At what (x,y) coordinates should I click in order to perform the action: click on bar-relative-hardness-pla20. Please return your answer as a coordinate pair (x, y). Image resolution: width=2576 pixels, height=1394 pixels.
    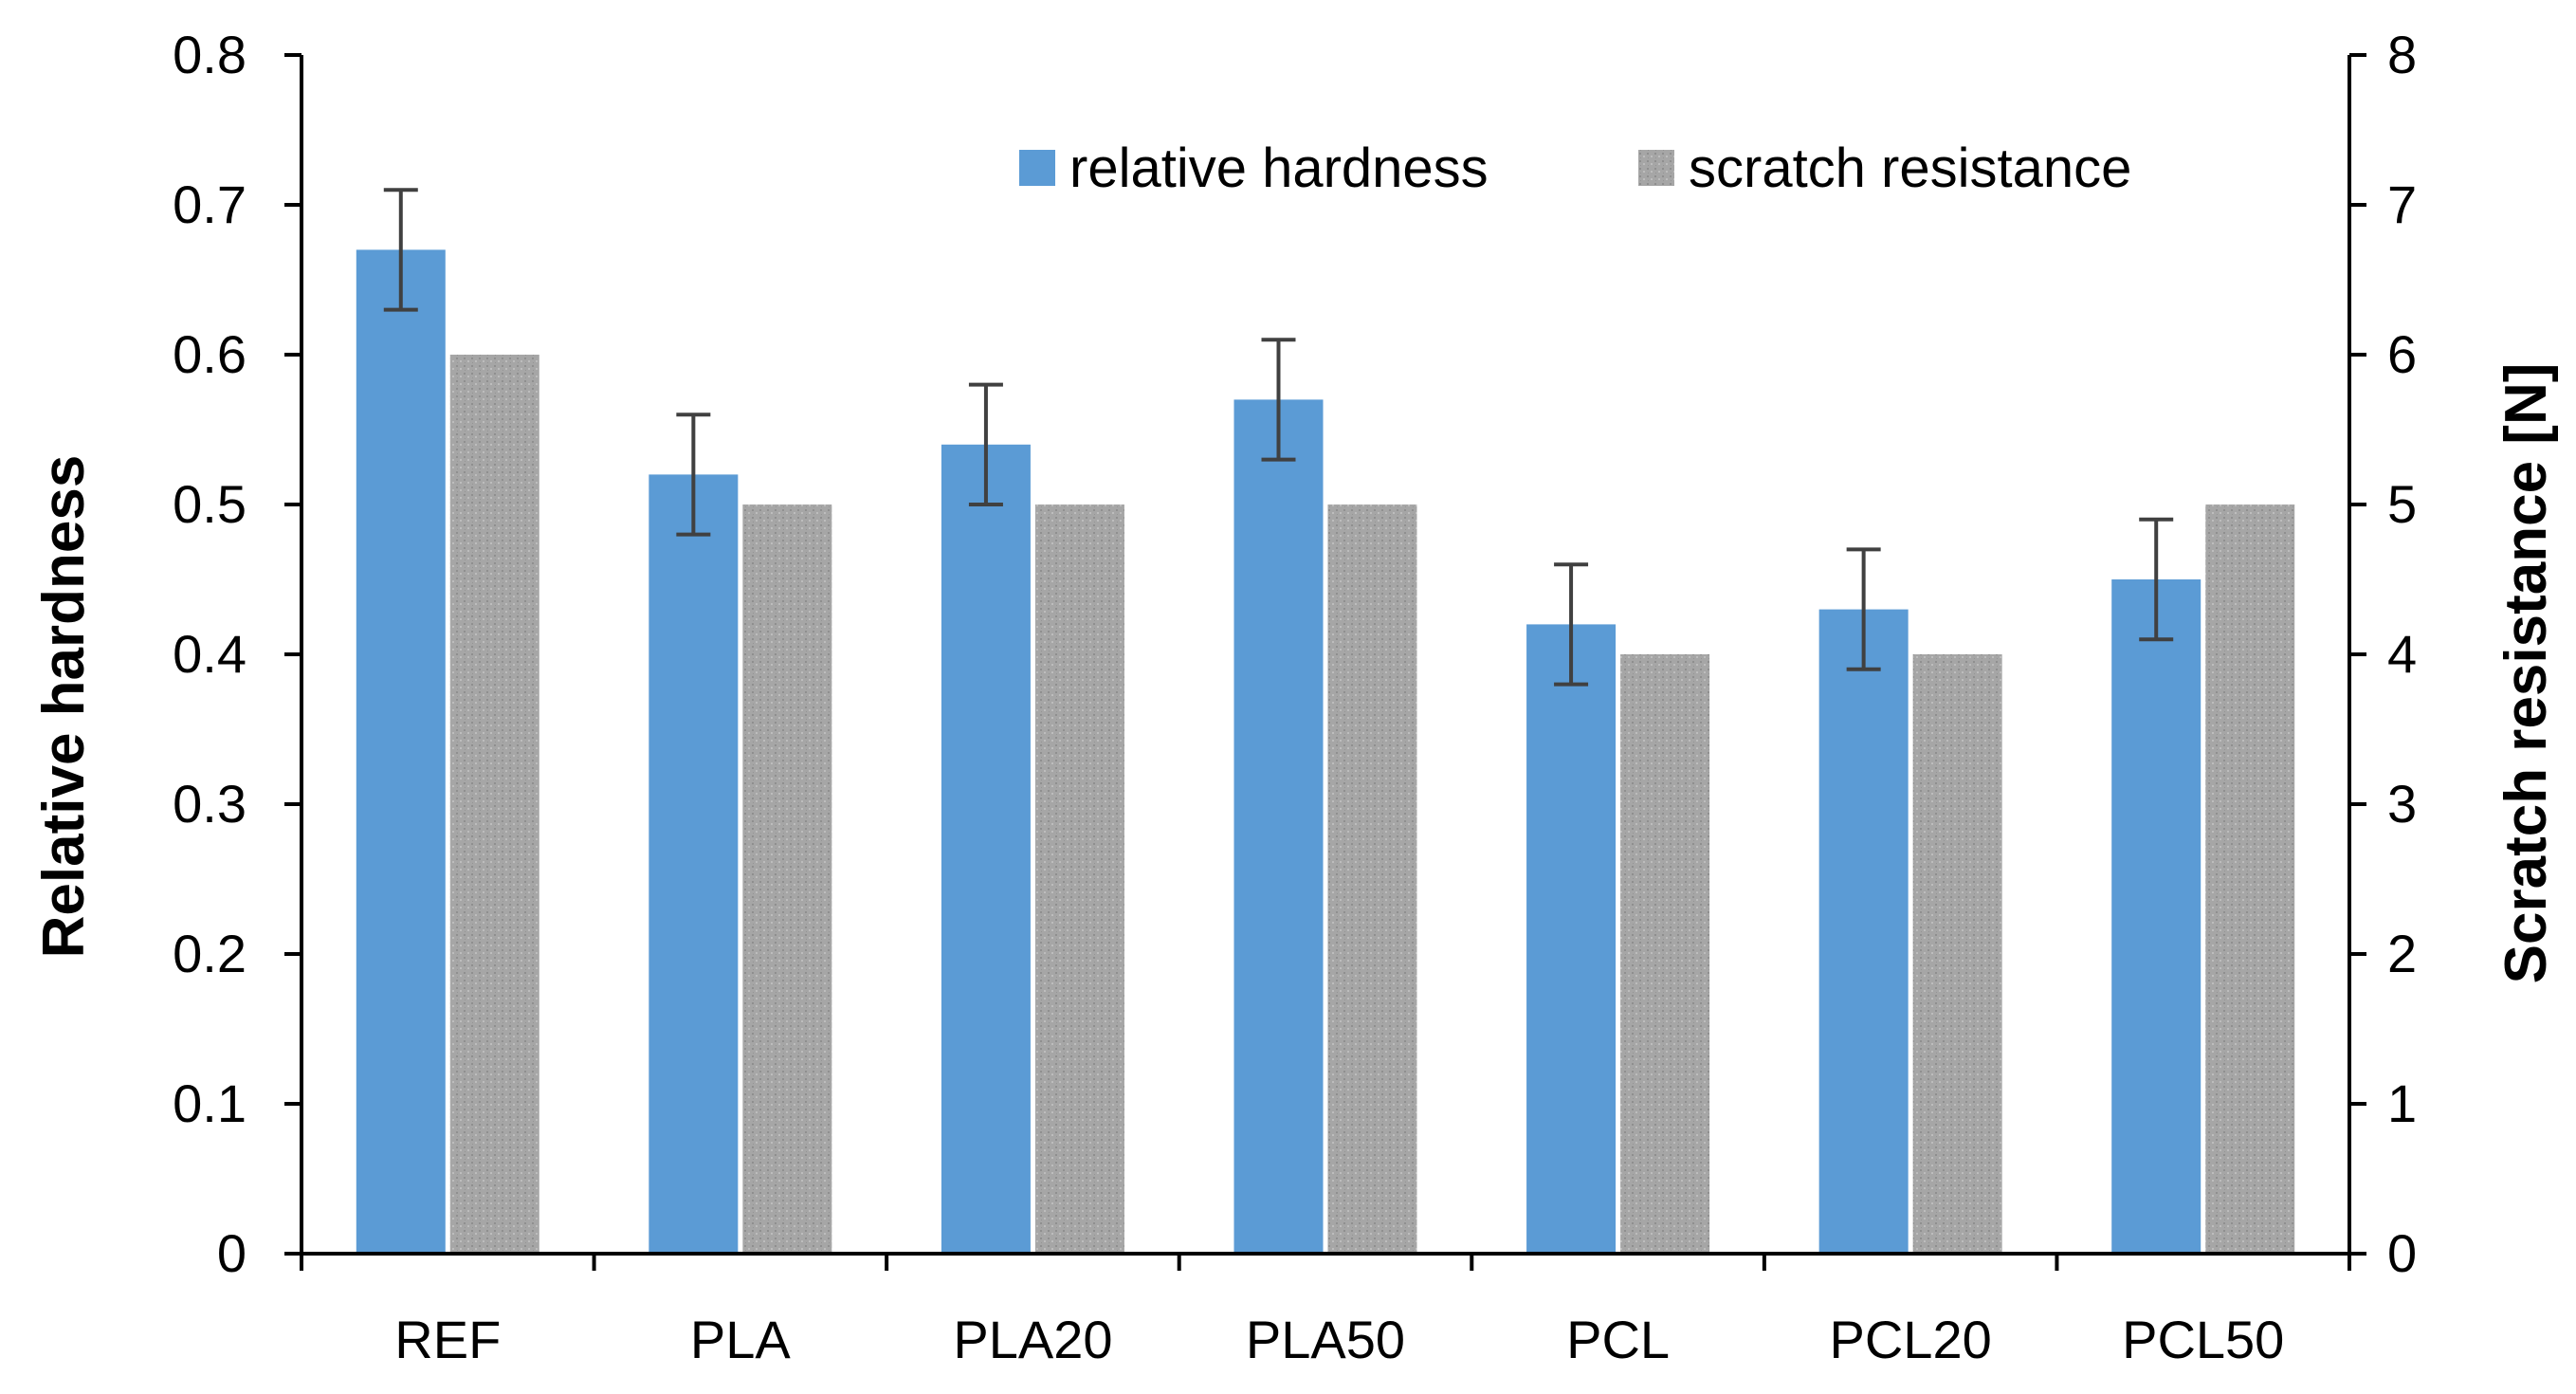
    Looking at the image, I should click on (986, 849).